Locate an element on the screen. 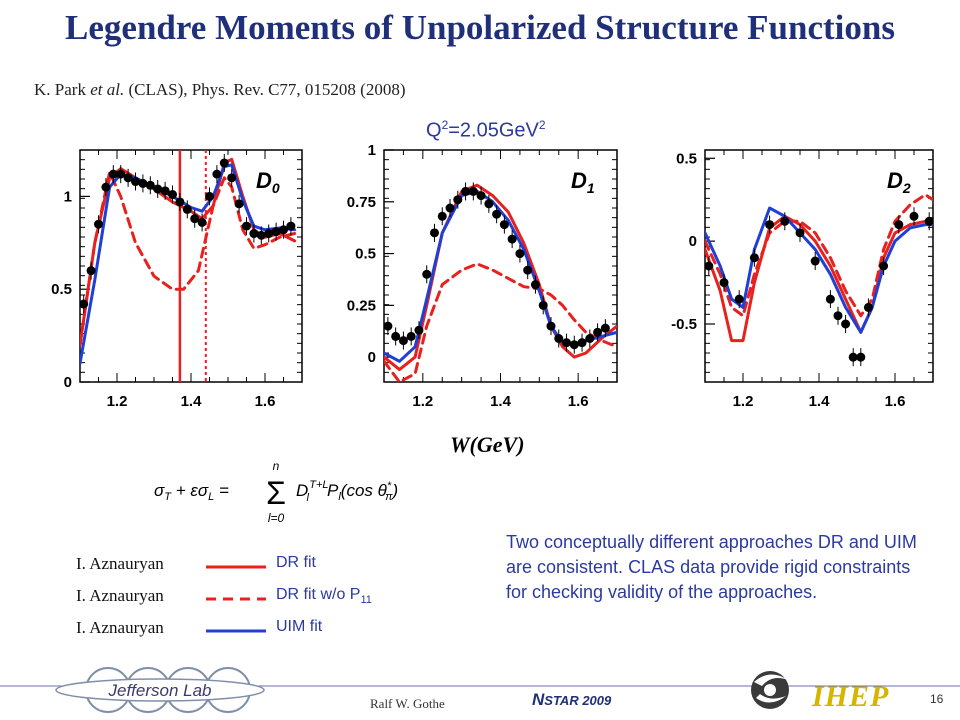 This screenshot has width=960, height=720. svg-text: σT + εσL = is located at coordinates (191, 492).